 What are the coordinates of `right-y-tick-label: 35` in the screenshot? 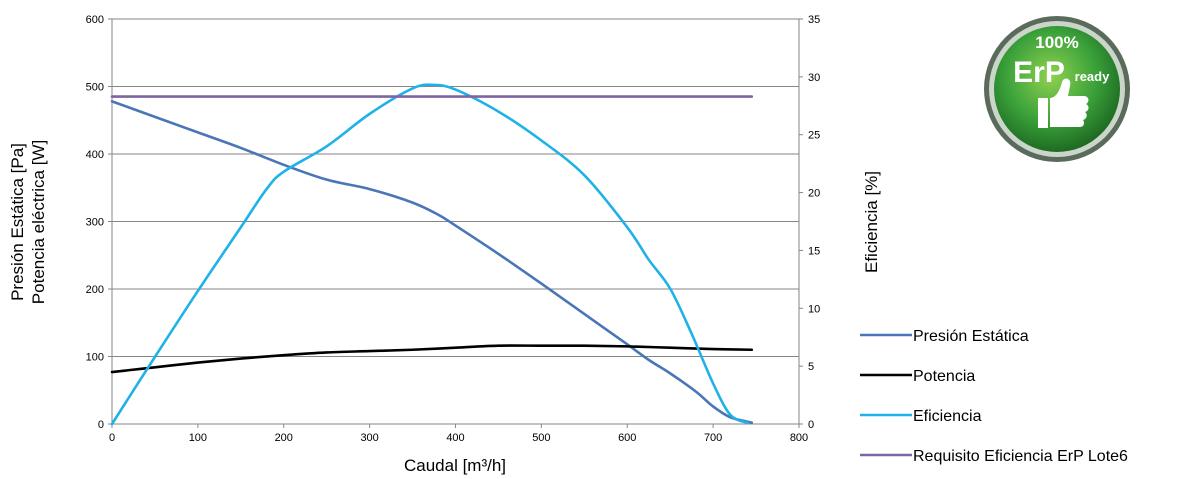 It's located at (814, 20).